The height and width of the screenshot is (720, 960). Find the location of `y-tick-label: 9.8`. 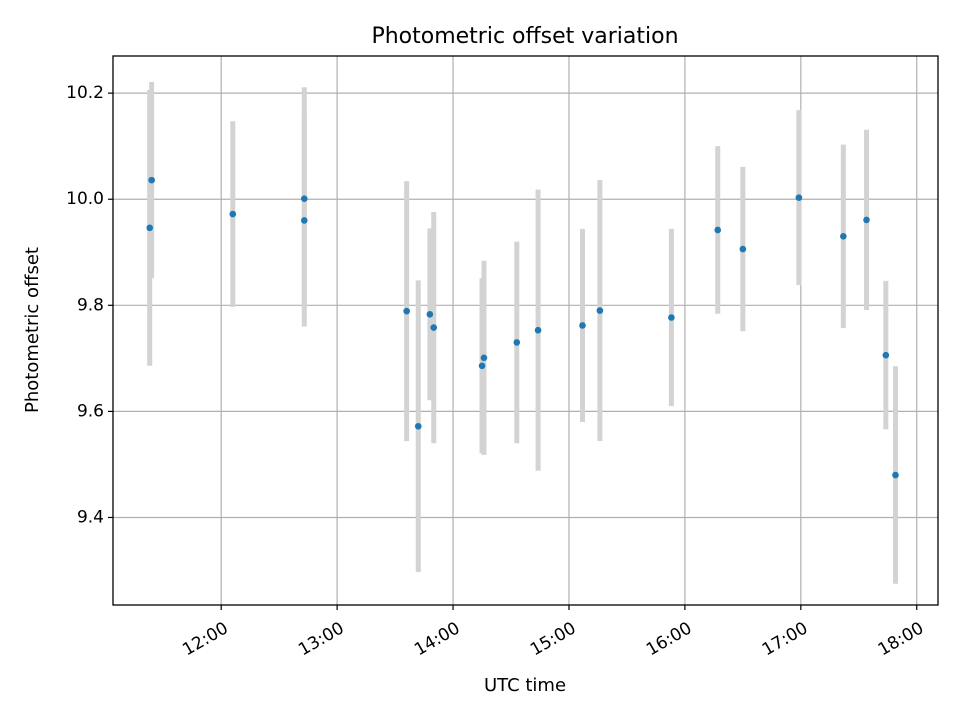

y-tick-label: 9.8 is located at coordinates (90, 305).